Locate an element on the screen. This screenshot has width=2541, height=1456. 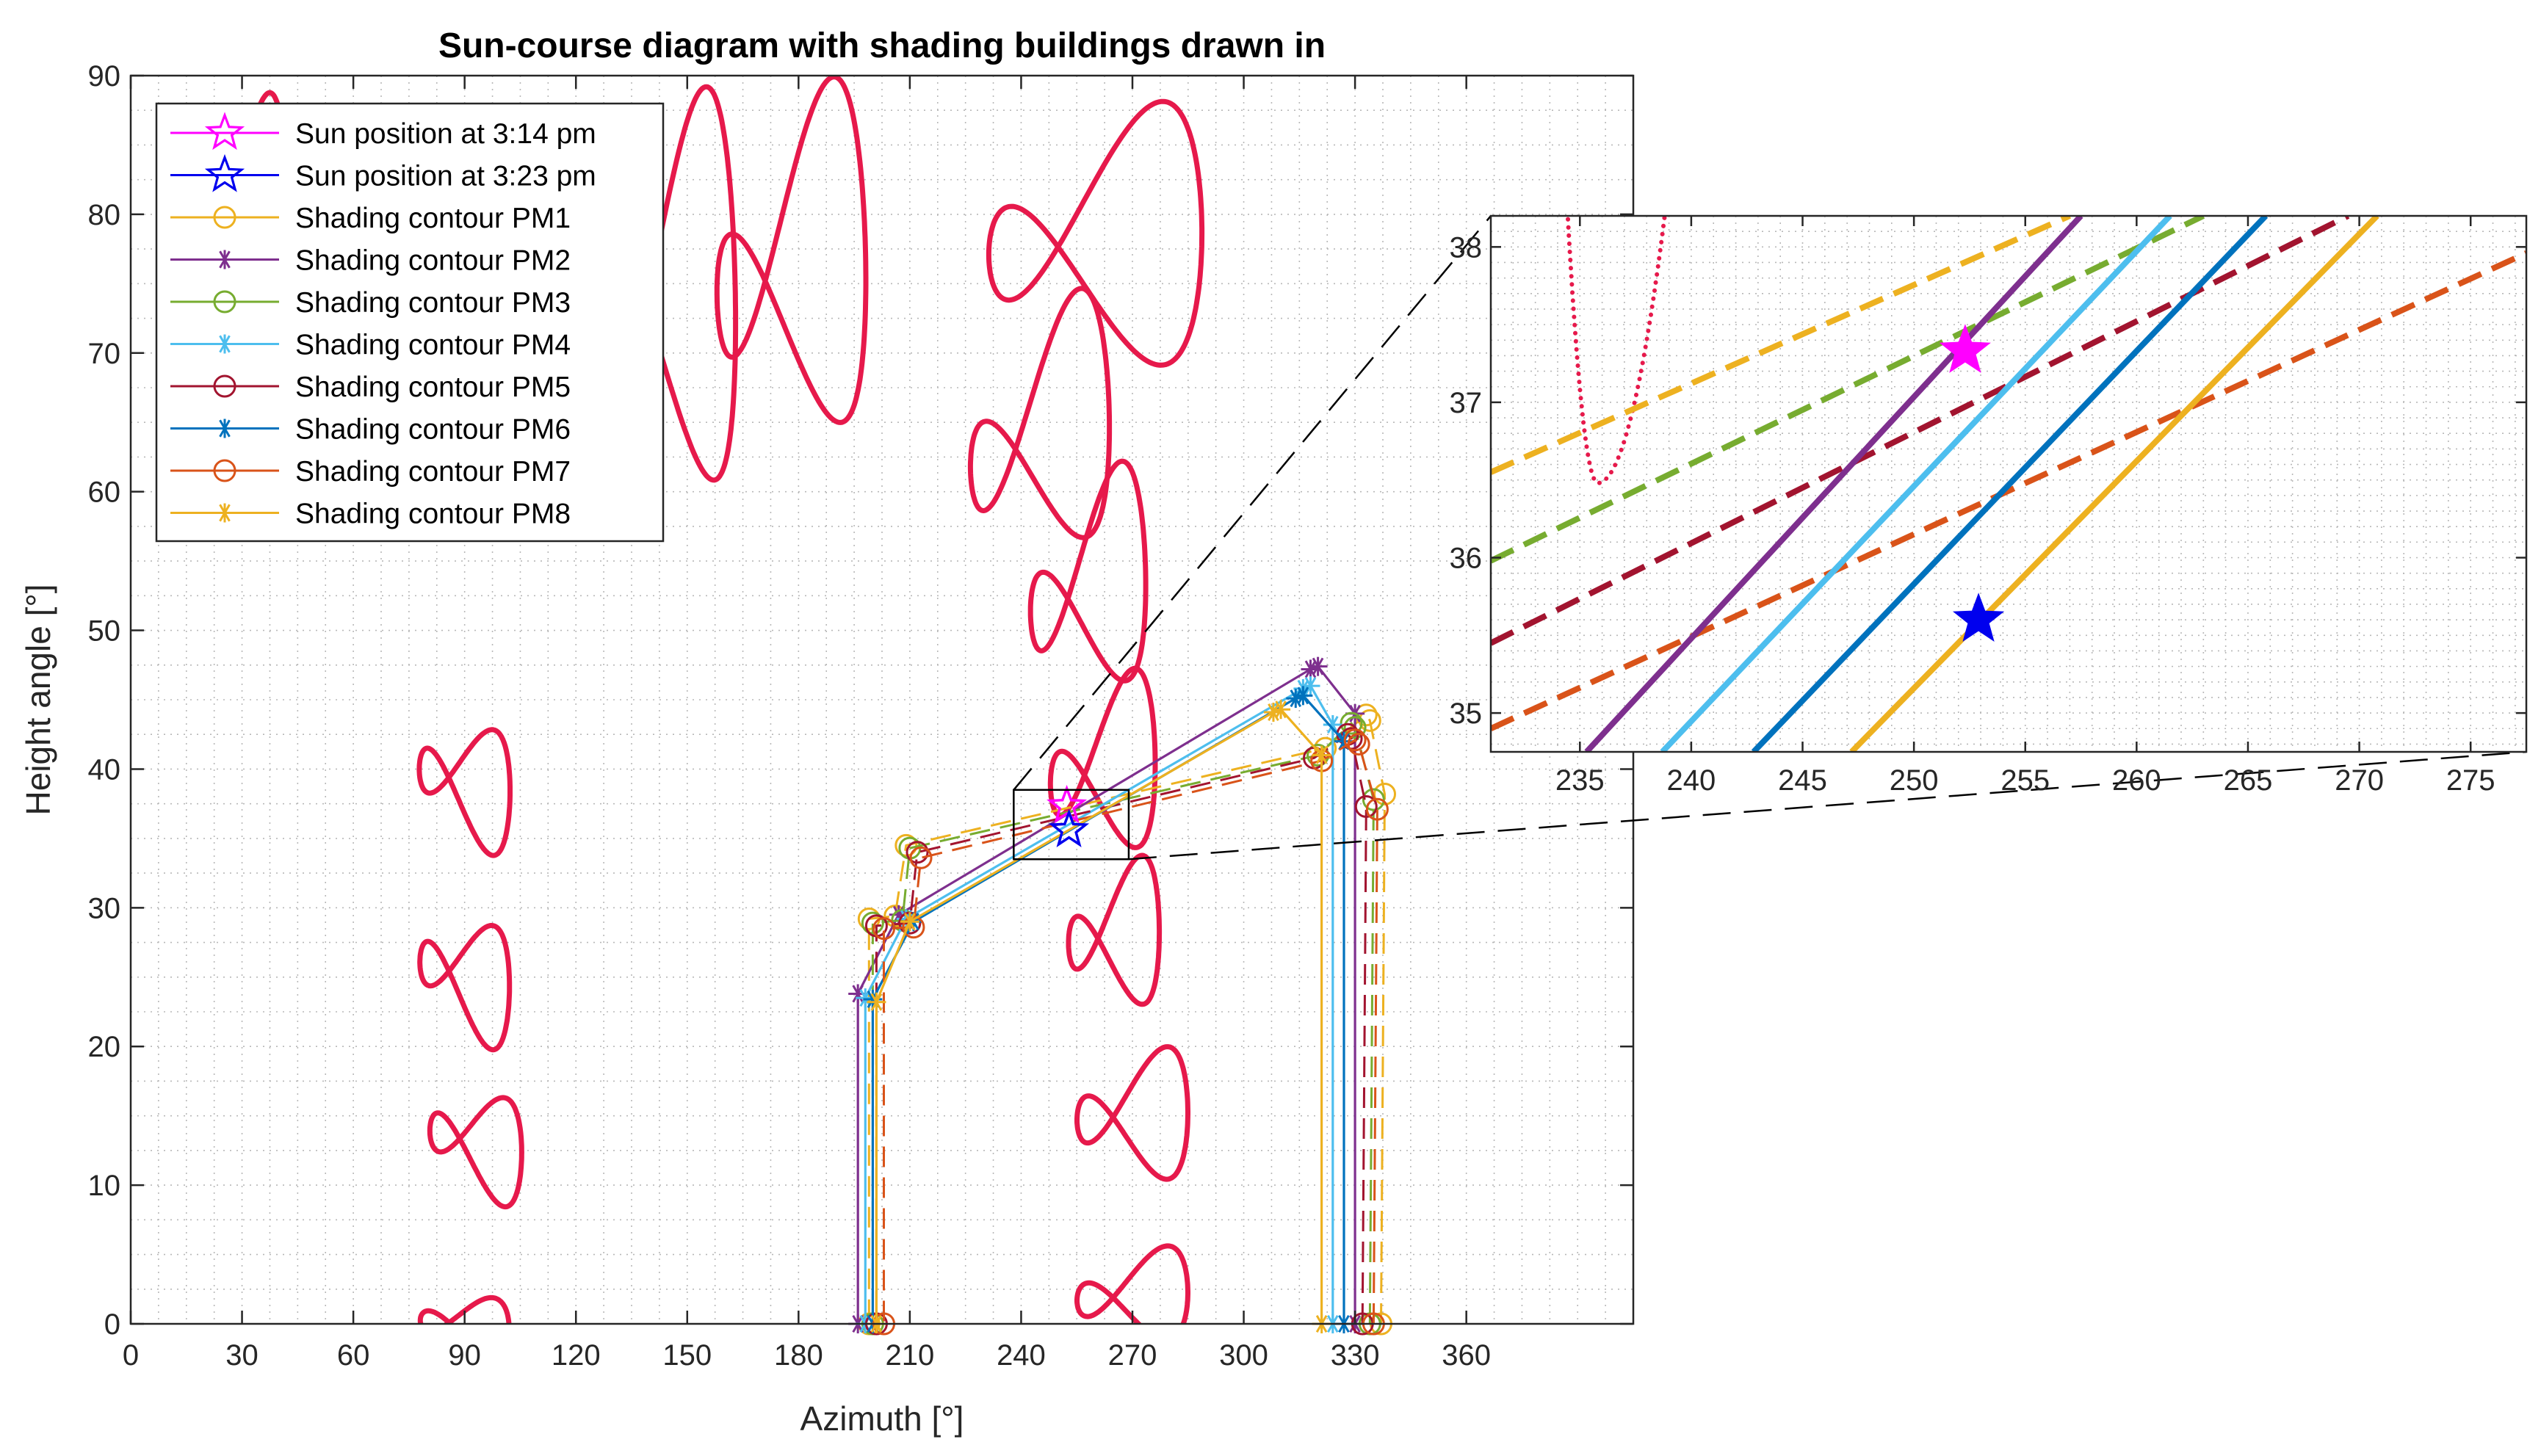
sun-positions is located at coordinates (1068, 816).